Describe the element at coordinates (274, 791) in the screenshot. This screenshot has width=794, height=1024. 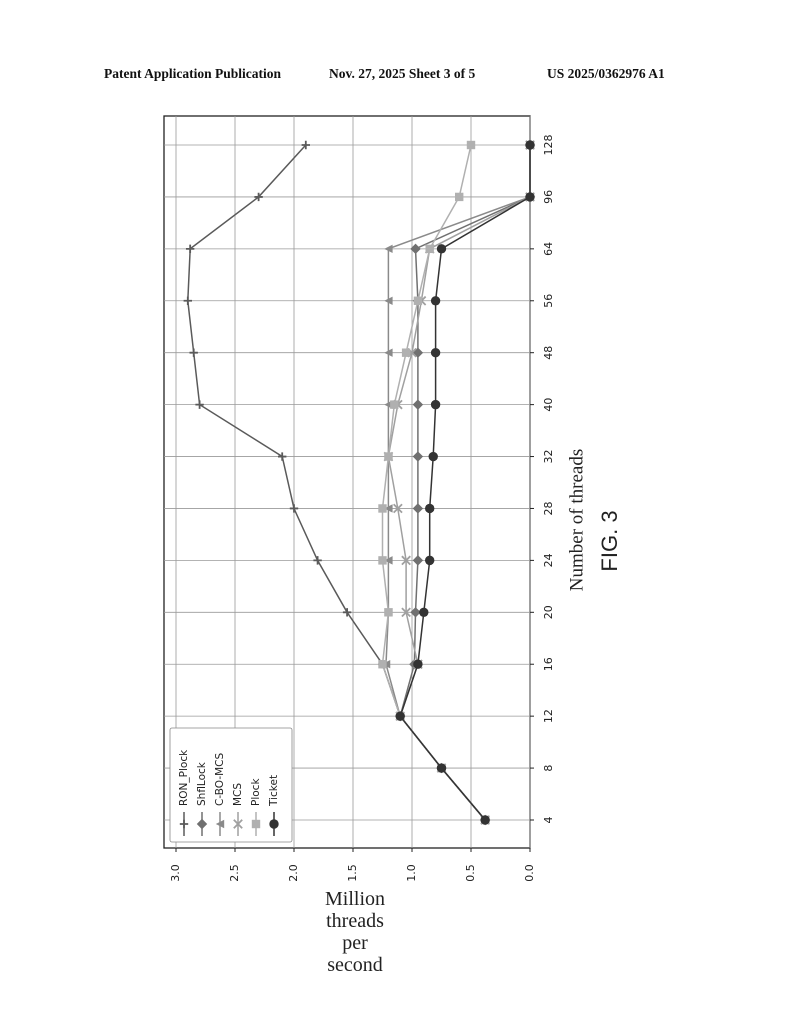
I see `legend-label: Ticket` at that location.